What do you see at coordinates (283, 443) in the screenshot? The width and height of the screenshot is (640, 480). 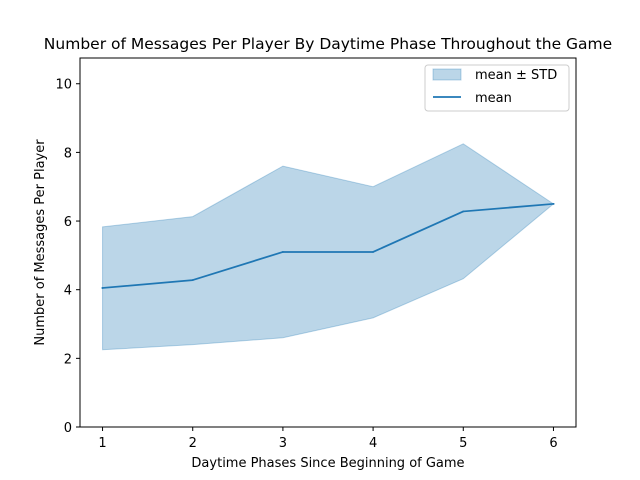 I see `x-tick-label: 3` at bounding box center [283, 443].